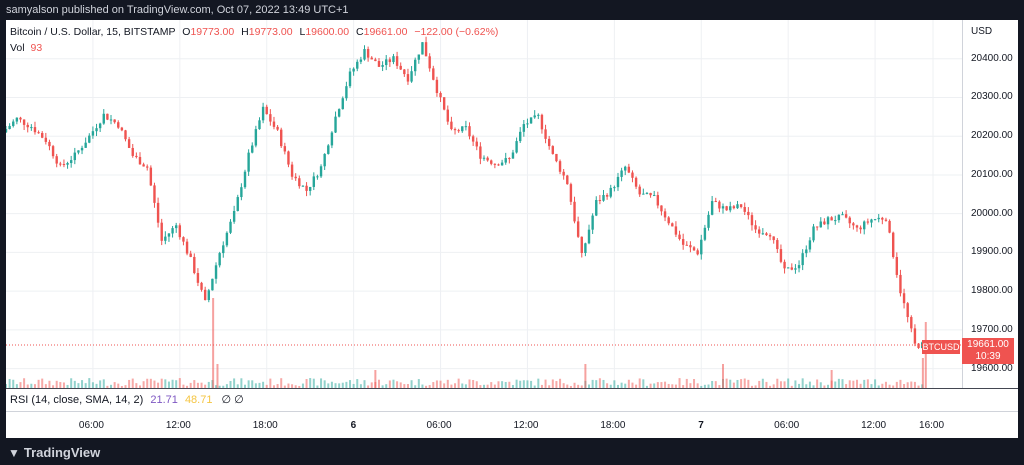  Describe the element at coordinates (992, 136) in the screenshot. I see `price-tick-label: 20200.00` at that location.